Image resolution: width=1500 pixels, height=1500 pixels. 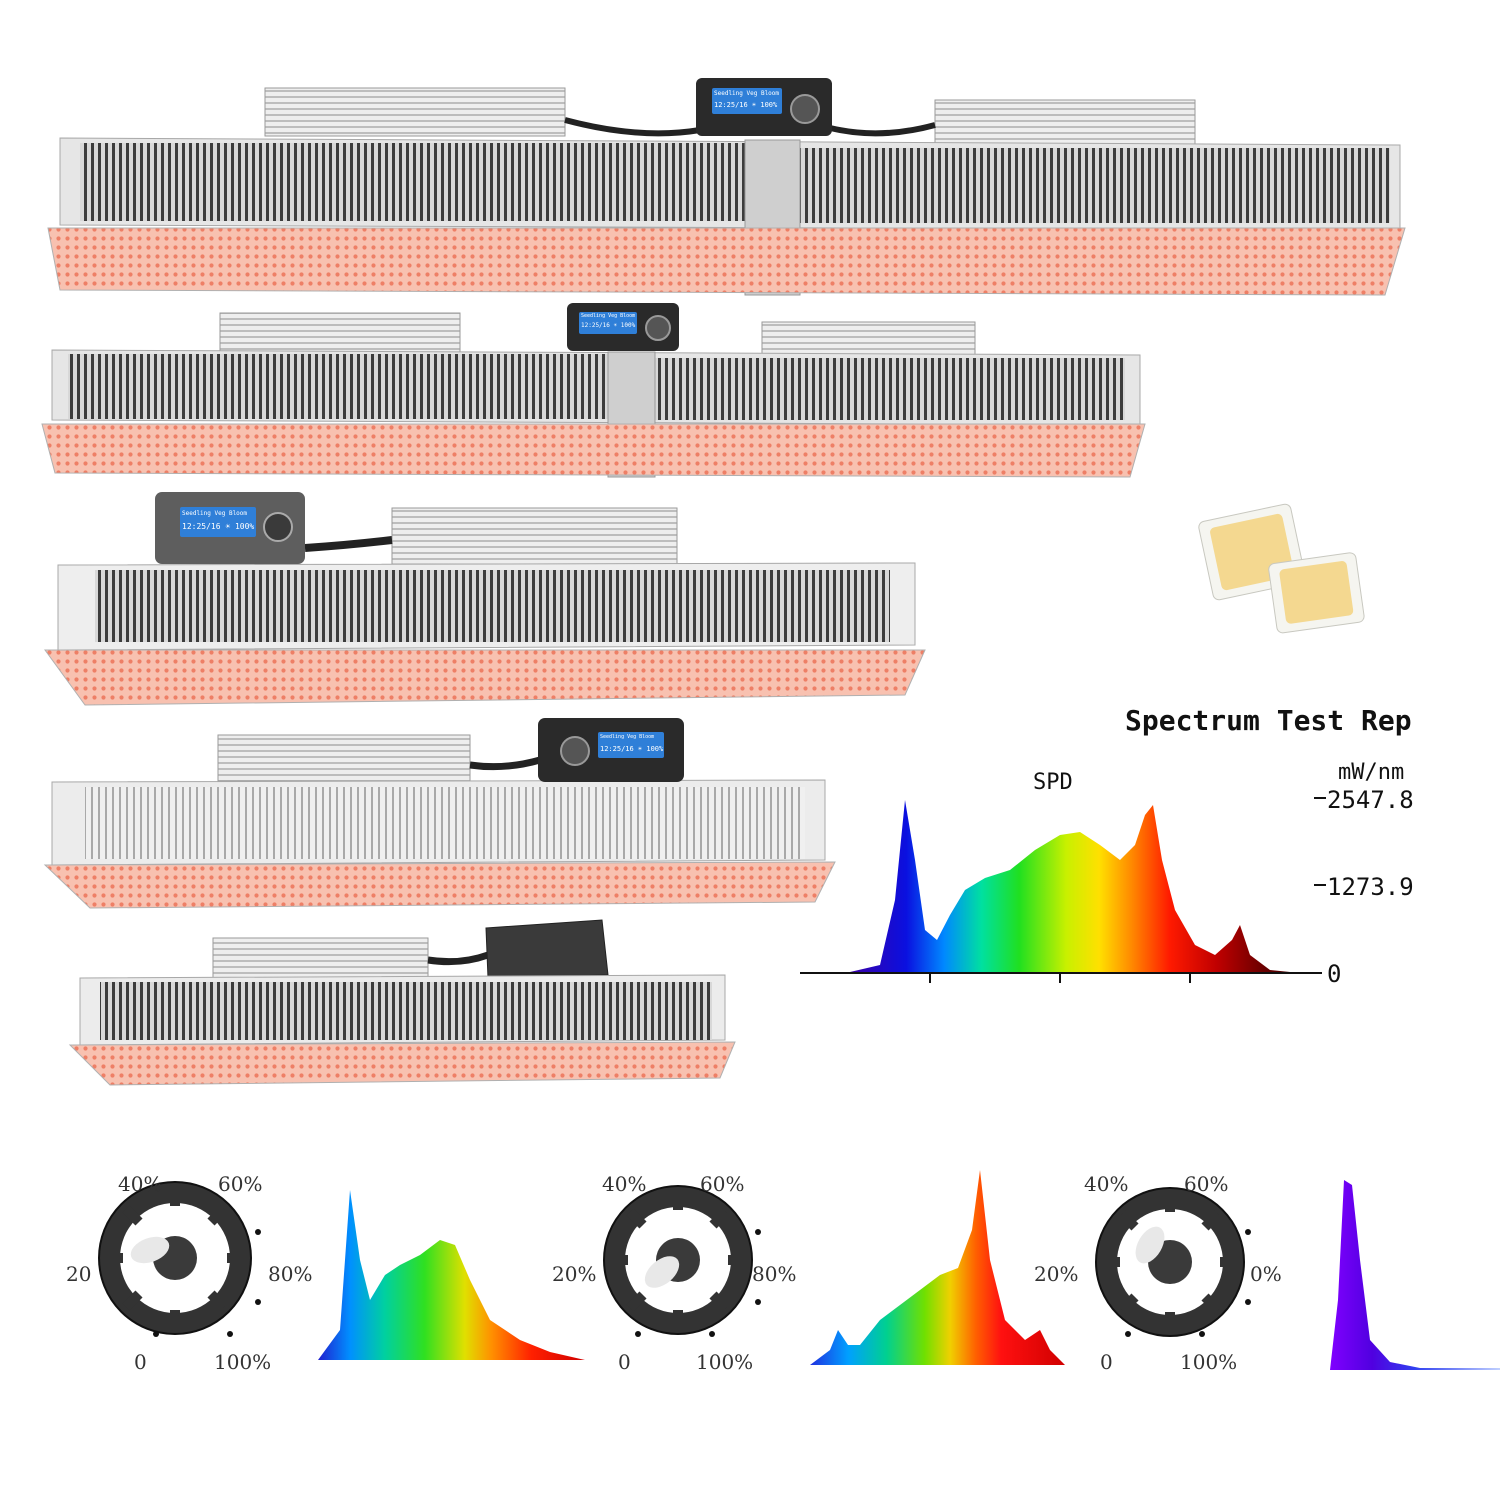 I want to click on knob2-label-60: 60%, so click(x=722, y=1184).